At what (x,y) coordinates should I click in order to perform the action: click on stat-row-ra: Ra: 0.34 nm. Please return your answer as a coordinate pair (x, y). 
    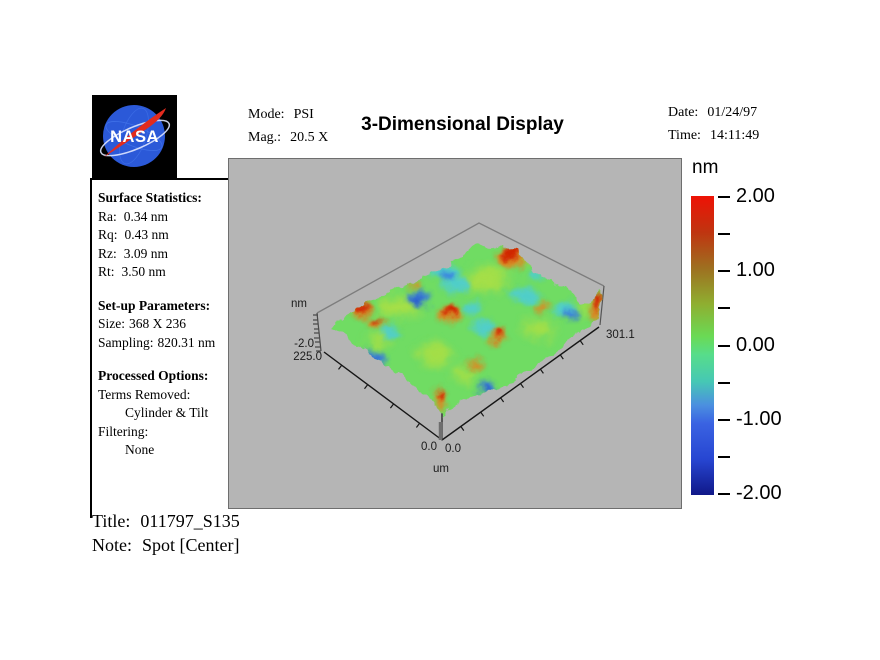
    Looking at the image, I should click on (163, 217).